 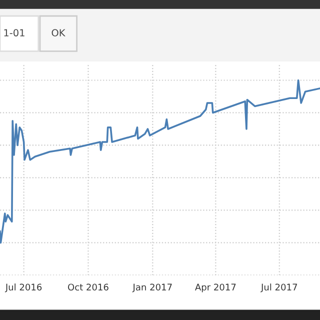 What do you see at coordinates (23, 288) in the screenshot?
I see `x-tick-label: Jul 2016` at bounding box center [23, 288].